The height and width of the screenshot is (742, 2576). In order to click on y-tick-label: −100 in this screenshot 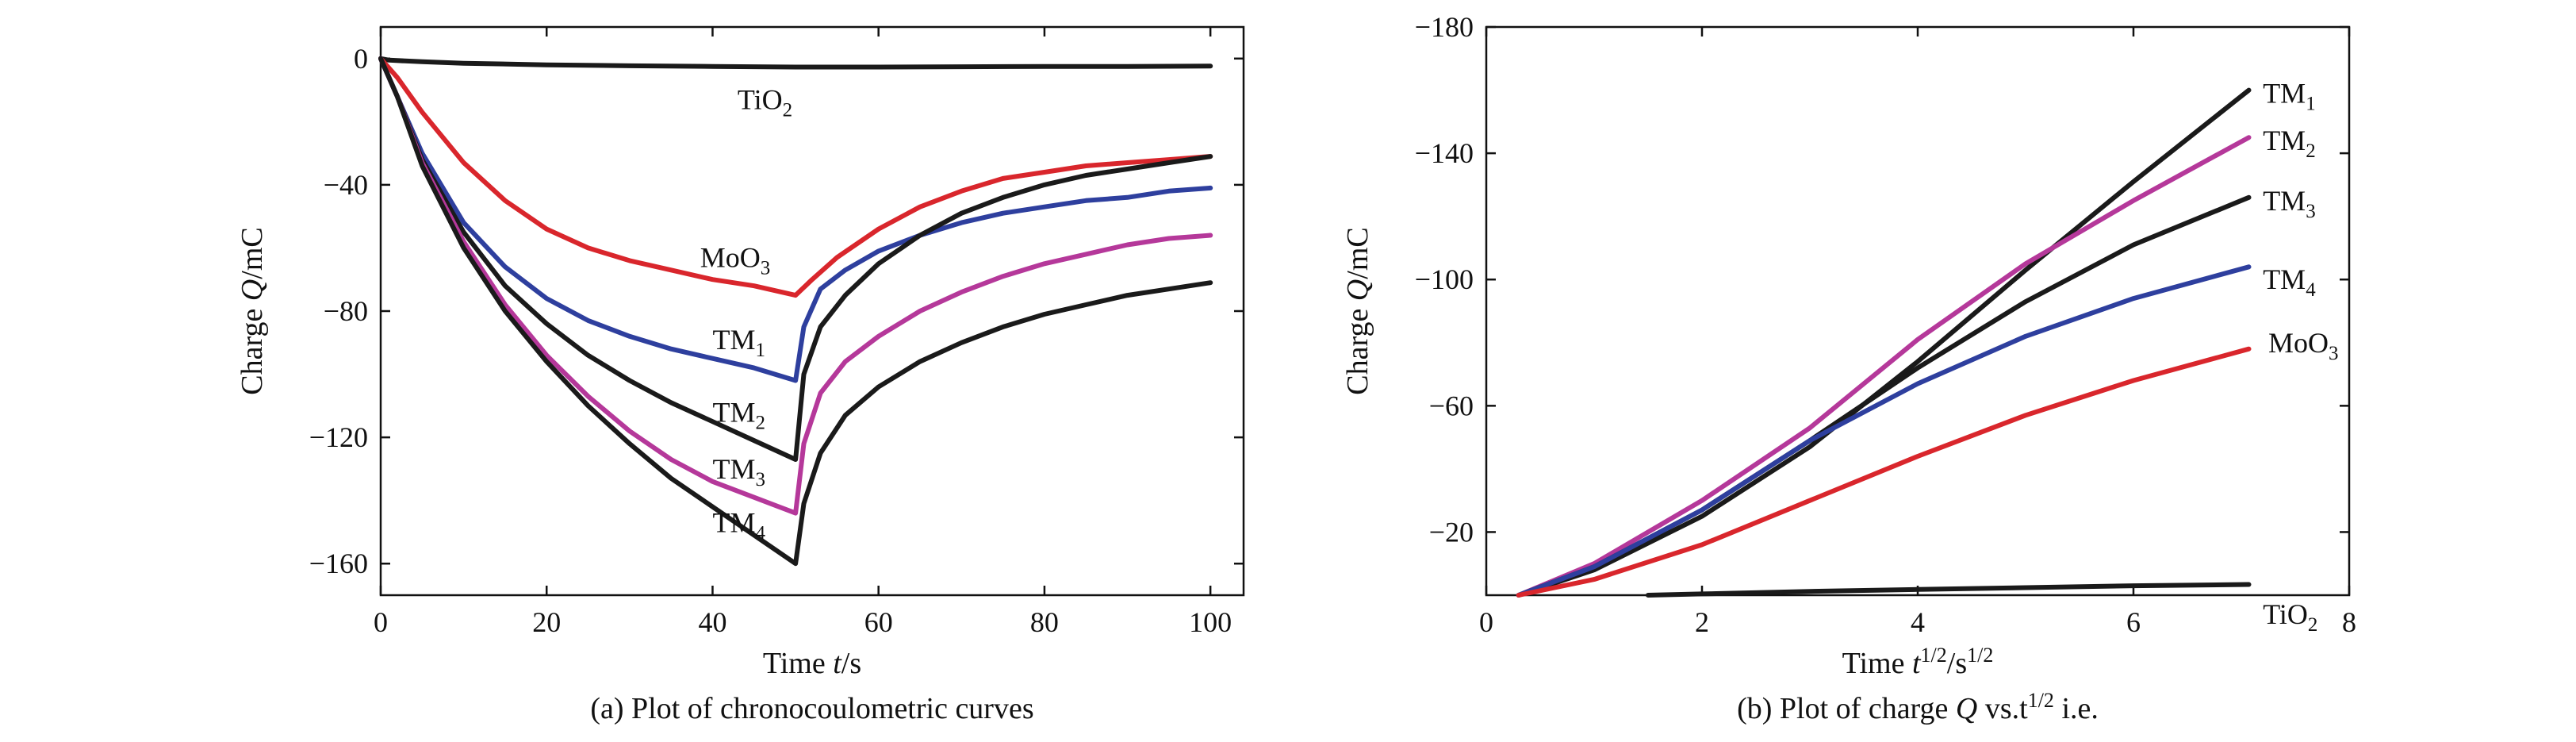, I will do `click(1444, 279)`.